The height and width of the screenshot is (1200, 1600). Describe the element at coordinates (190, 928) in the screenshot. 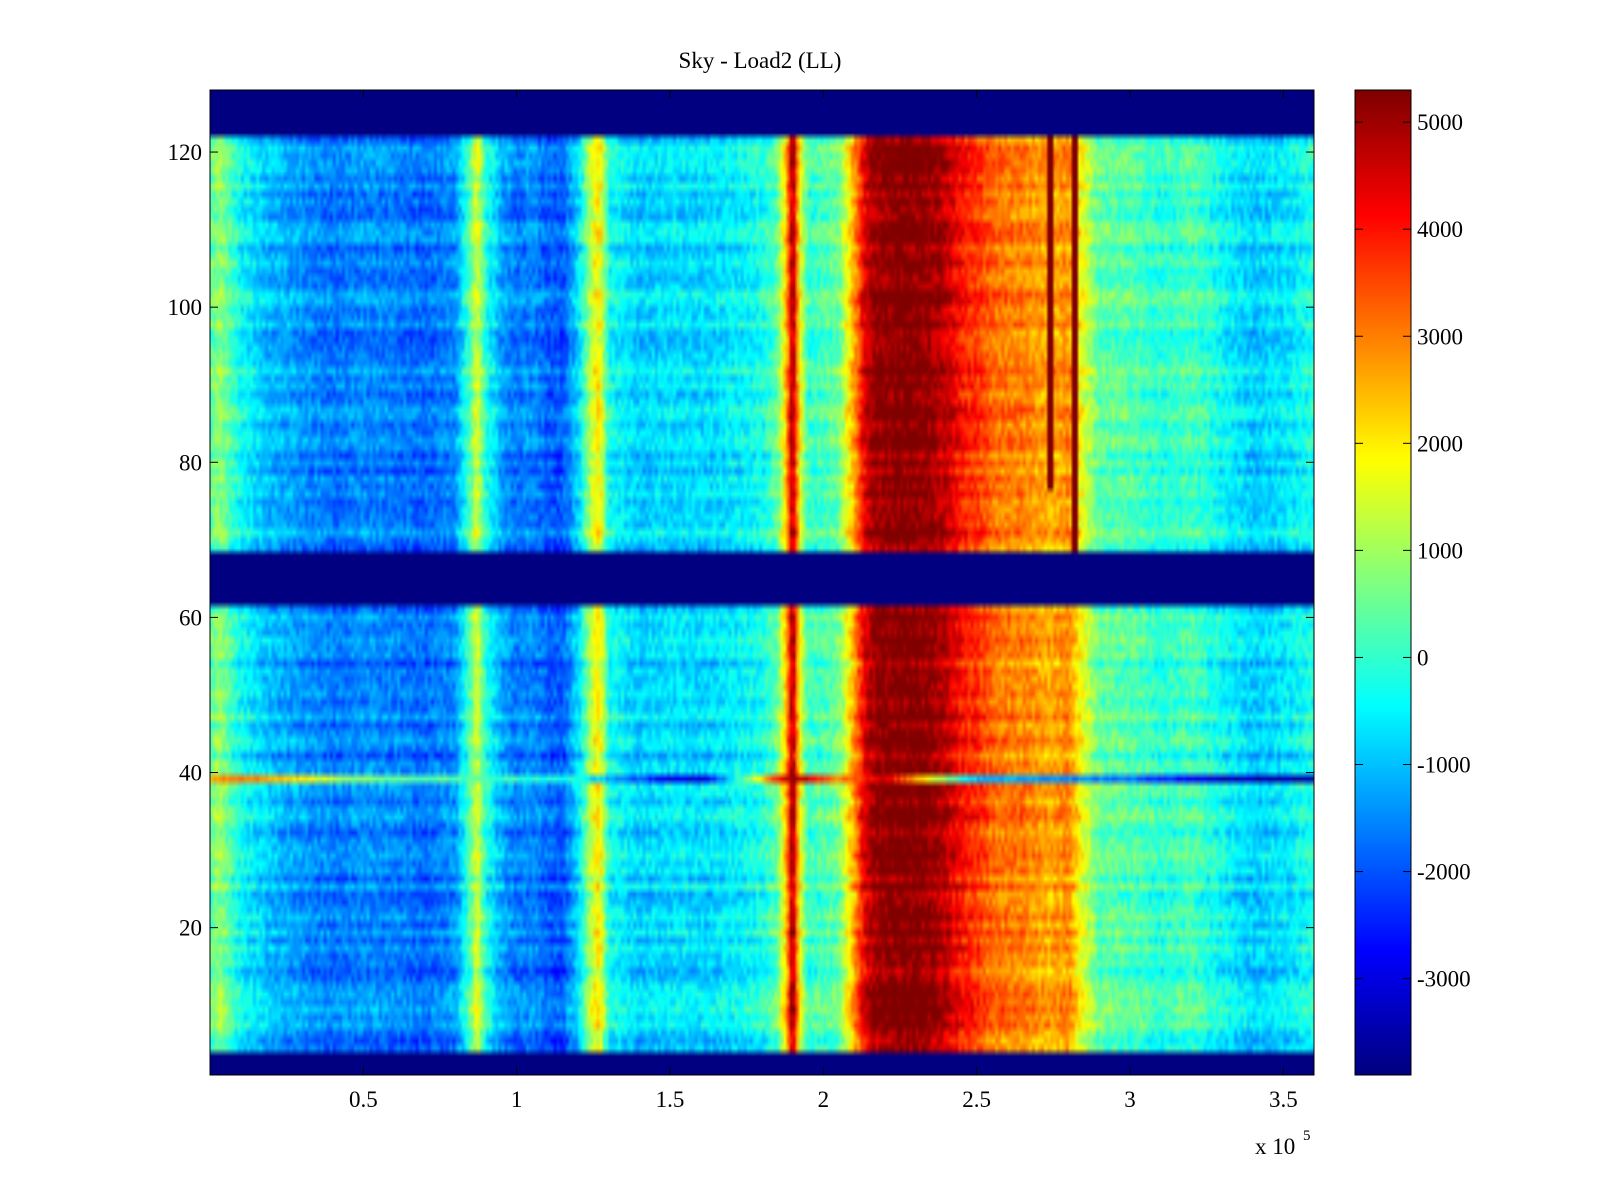

I see `y-tick-label: 20` at that location.